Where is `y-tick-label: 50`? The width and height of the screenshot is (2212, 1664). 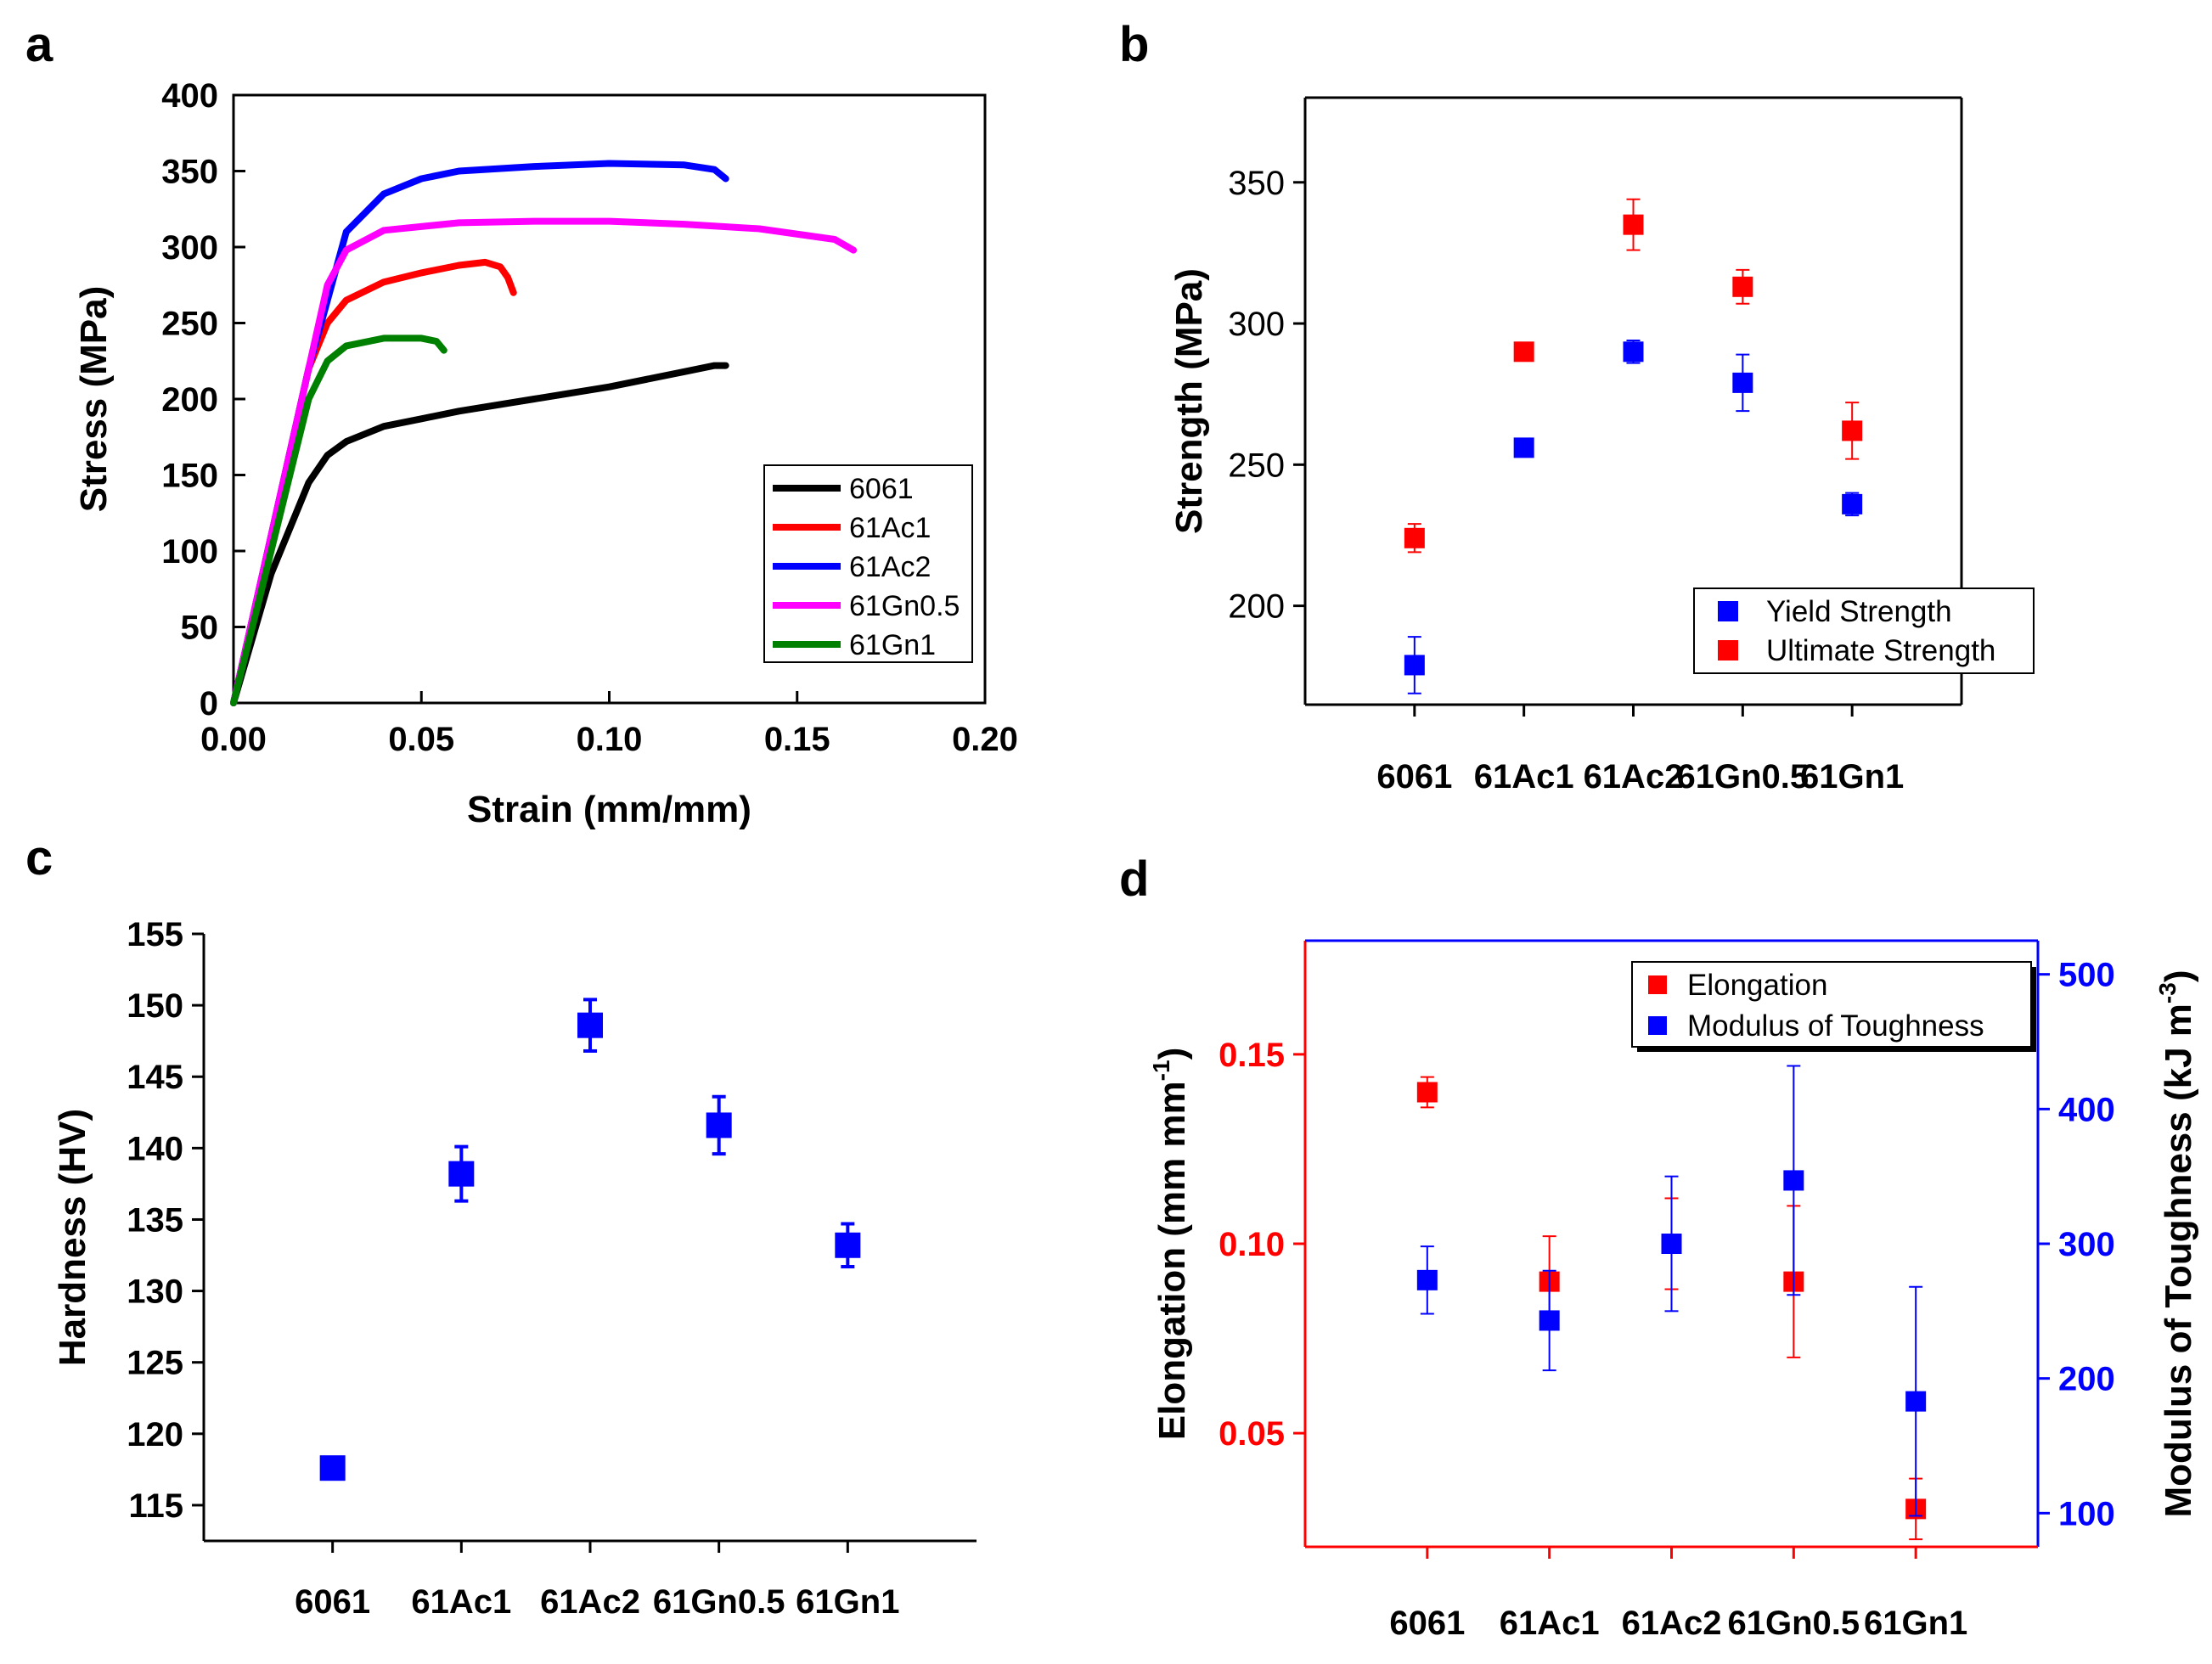
y-tick-label: 50 is located at coordinates (200, 628).